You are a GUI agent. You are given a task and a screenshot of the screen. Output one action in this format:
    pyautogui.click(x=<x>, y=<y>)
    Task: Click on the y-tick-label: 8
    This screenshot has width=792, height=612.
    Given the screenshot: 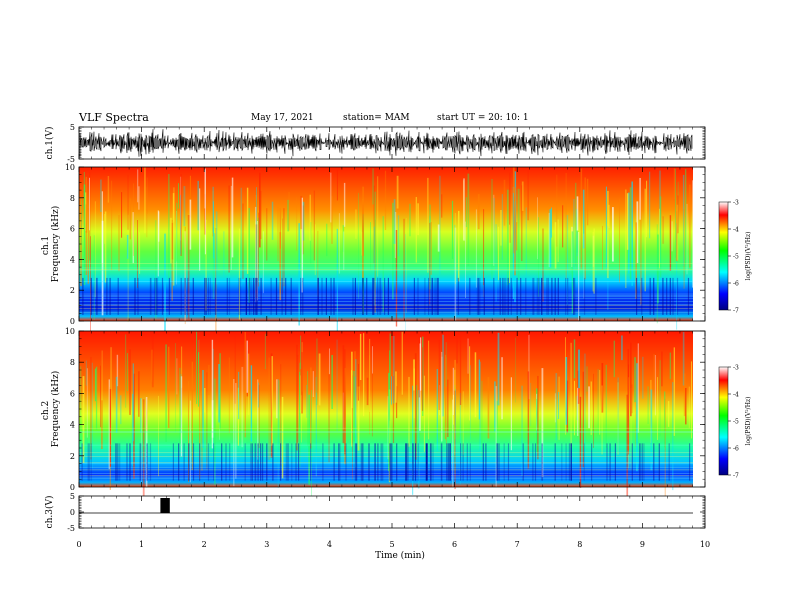 What is the action you would take?
    pyautogui.click(x=72, y=362)
    